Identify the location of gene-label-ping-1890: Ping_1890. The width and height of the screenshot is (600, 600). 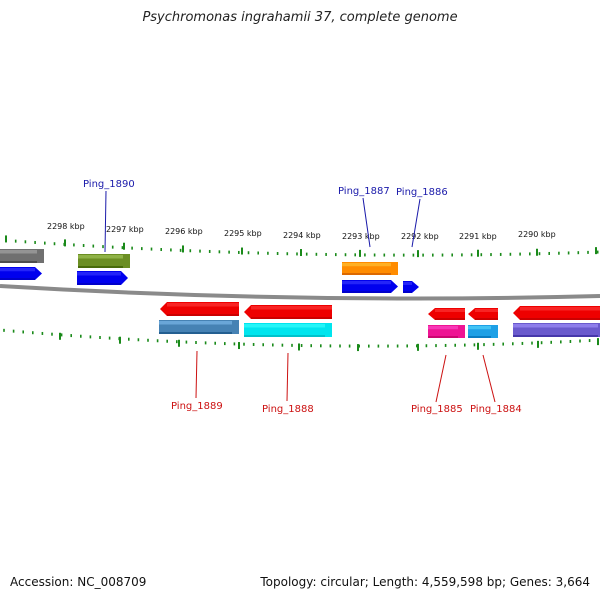
(109, 184).